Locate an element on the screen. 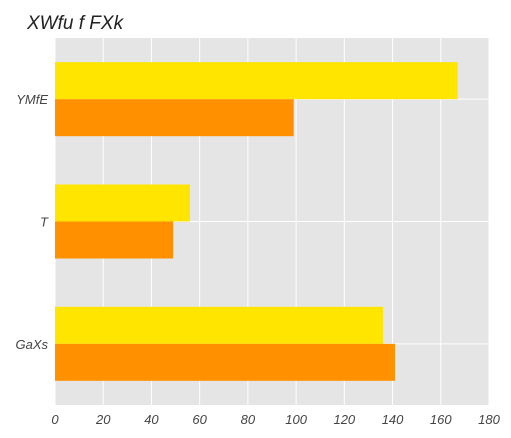 The width and height of the screenshot is (511, 438). y-tick-label: GaXs is located at coordinates (31, 344).